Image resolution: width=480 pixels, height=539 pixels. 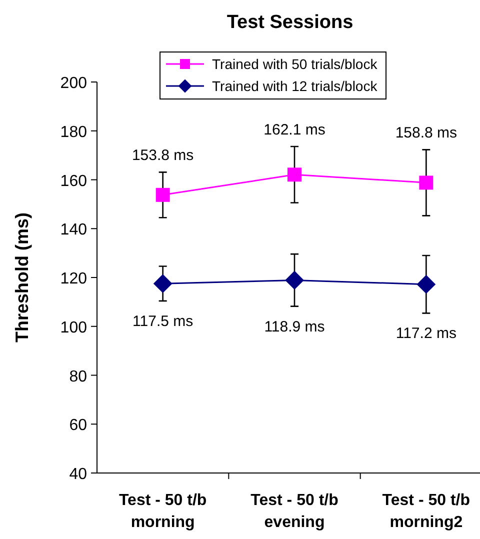 I want to click on legend-label: Trained with 12 trials/block, so click(x=295, y=86).